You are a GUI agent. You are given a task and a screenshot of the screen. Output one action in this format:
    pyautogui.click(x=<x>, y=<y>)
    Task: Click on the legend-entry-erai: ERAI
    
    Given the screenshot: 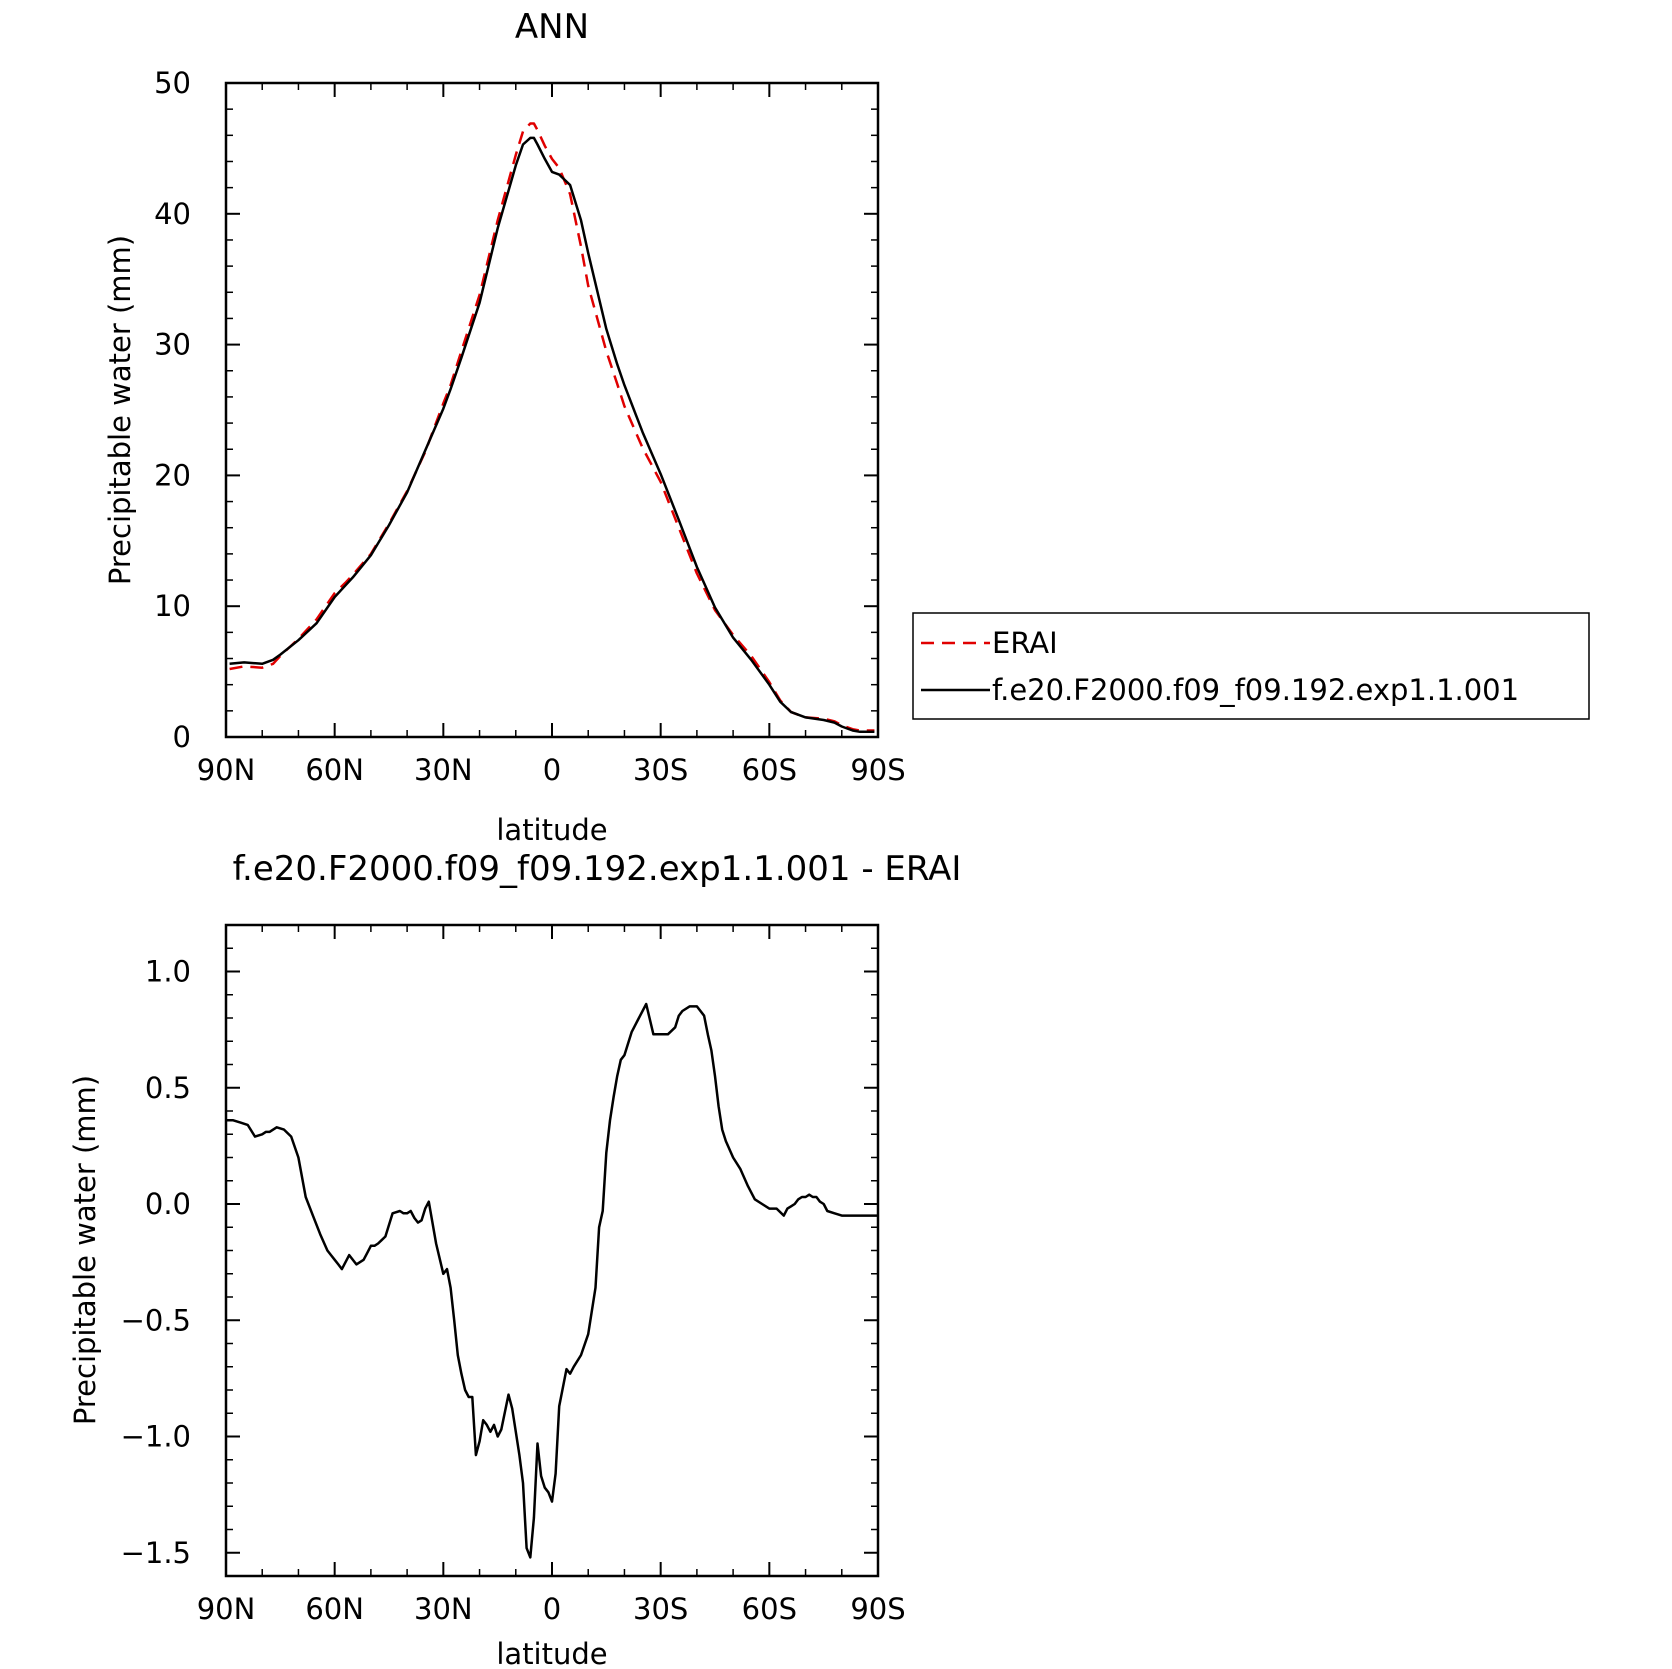 What is the action you would take?
    pyautogui.click(x=1025, y=643)
    